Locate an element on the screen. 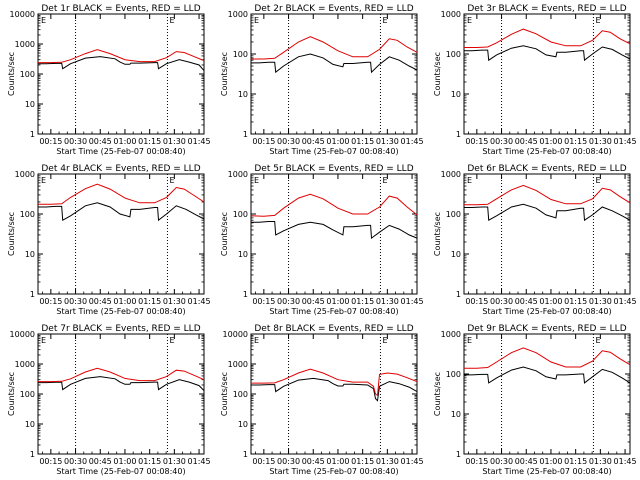  chart-title: Det 1r BLACK = Events, RED = LLD is located at coordinates (120, 9).